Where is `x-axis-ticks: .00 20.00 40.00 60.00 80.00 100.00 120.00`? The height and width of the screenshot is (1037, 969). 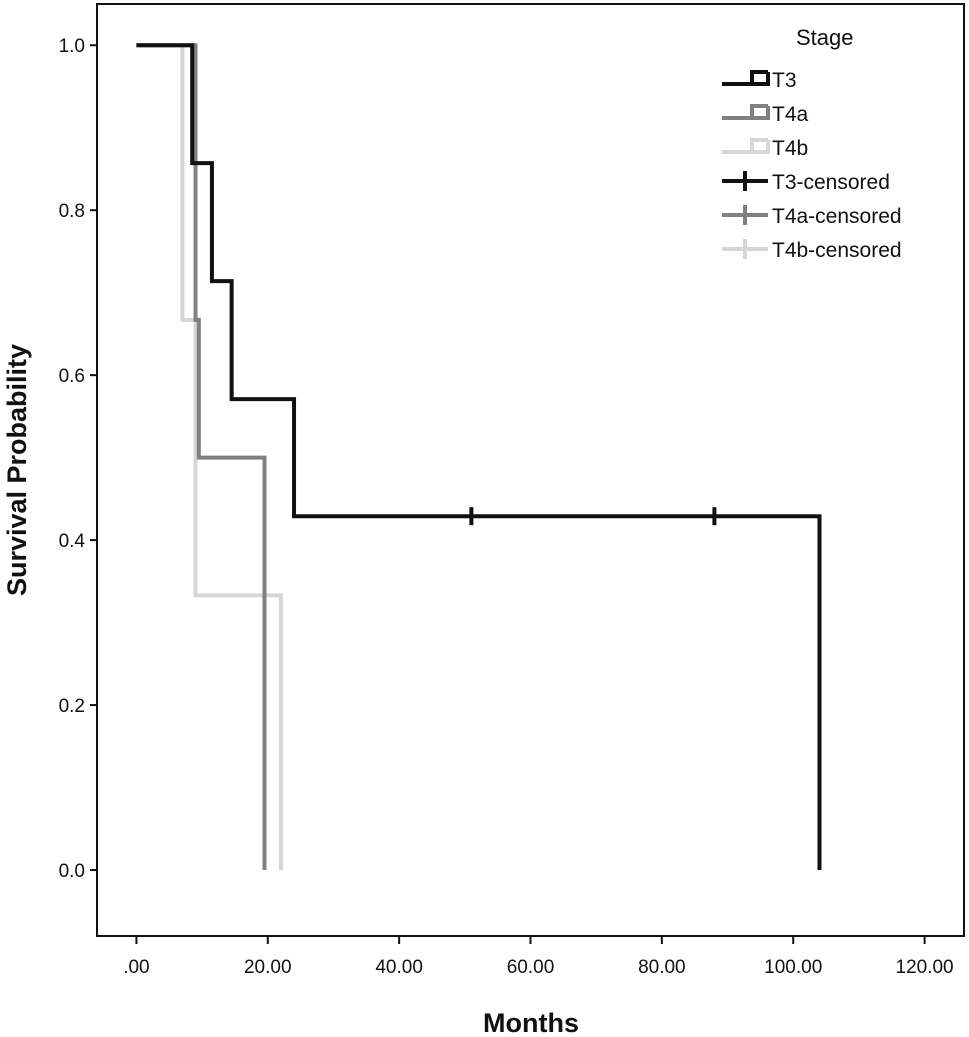 x-axis-ticks: .00 20.00 40.00 60.00 80.00 100.00 120.00 is located at coordinates (538, 957).